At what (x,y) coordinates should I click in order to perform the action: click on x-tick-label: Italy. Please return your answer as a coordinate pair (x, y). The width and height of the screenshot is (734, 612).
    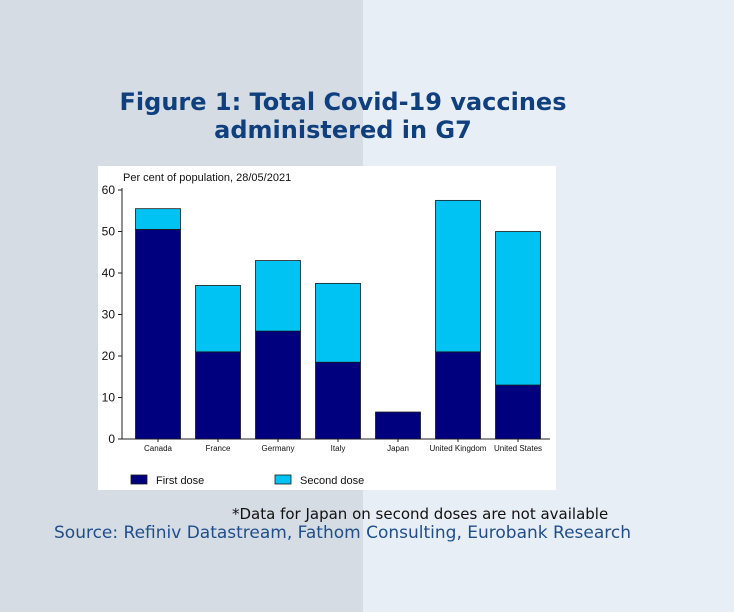
    Looking at the image, I should click on (338, 448).